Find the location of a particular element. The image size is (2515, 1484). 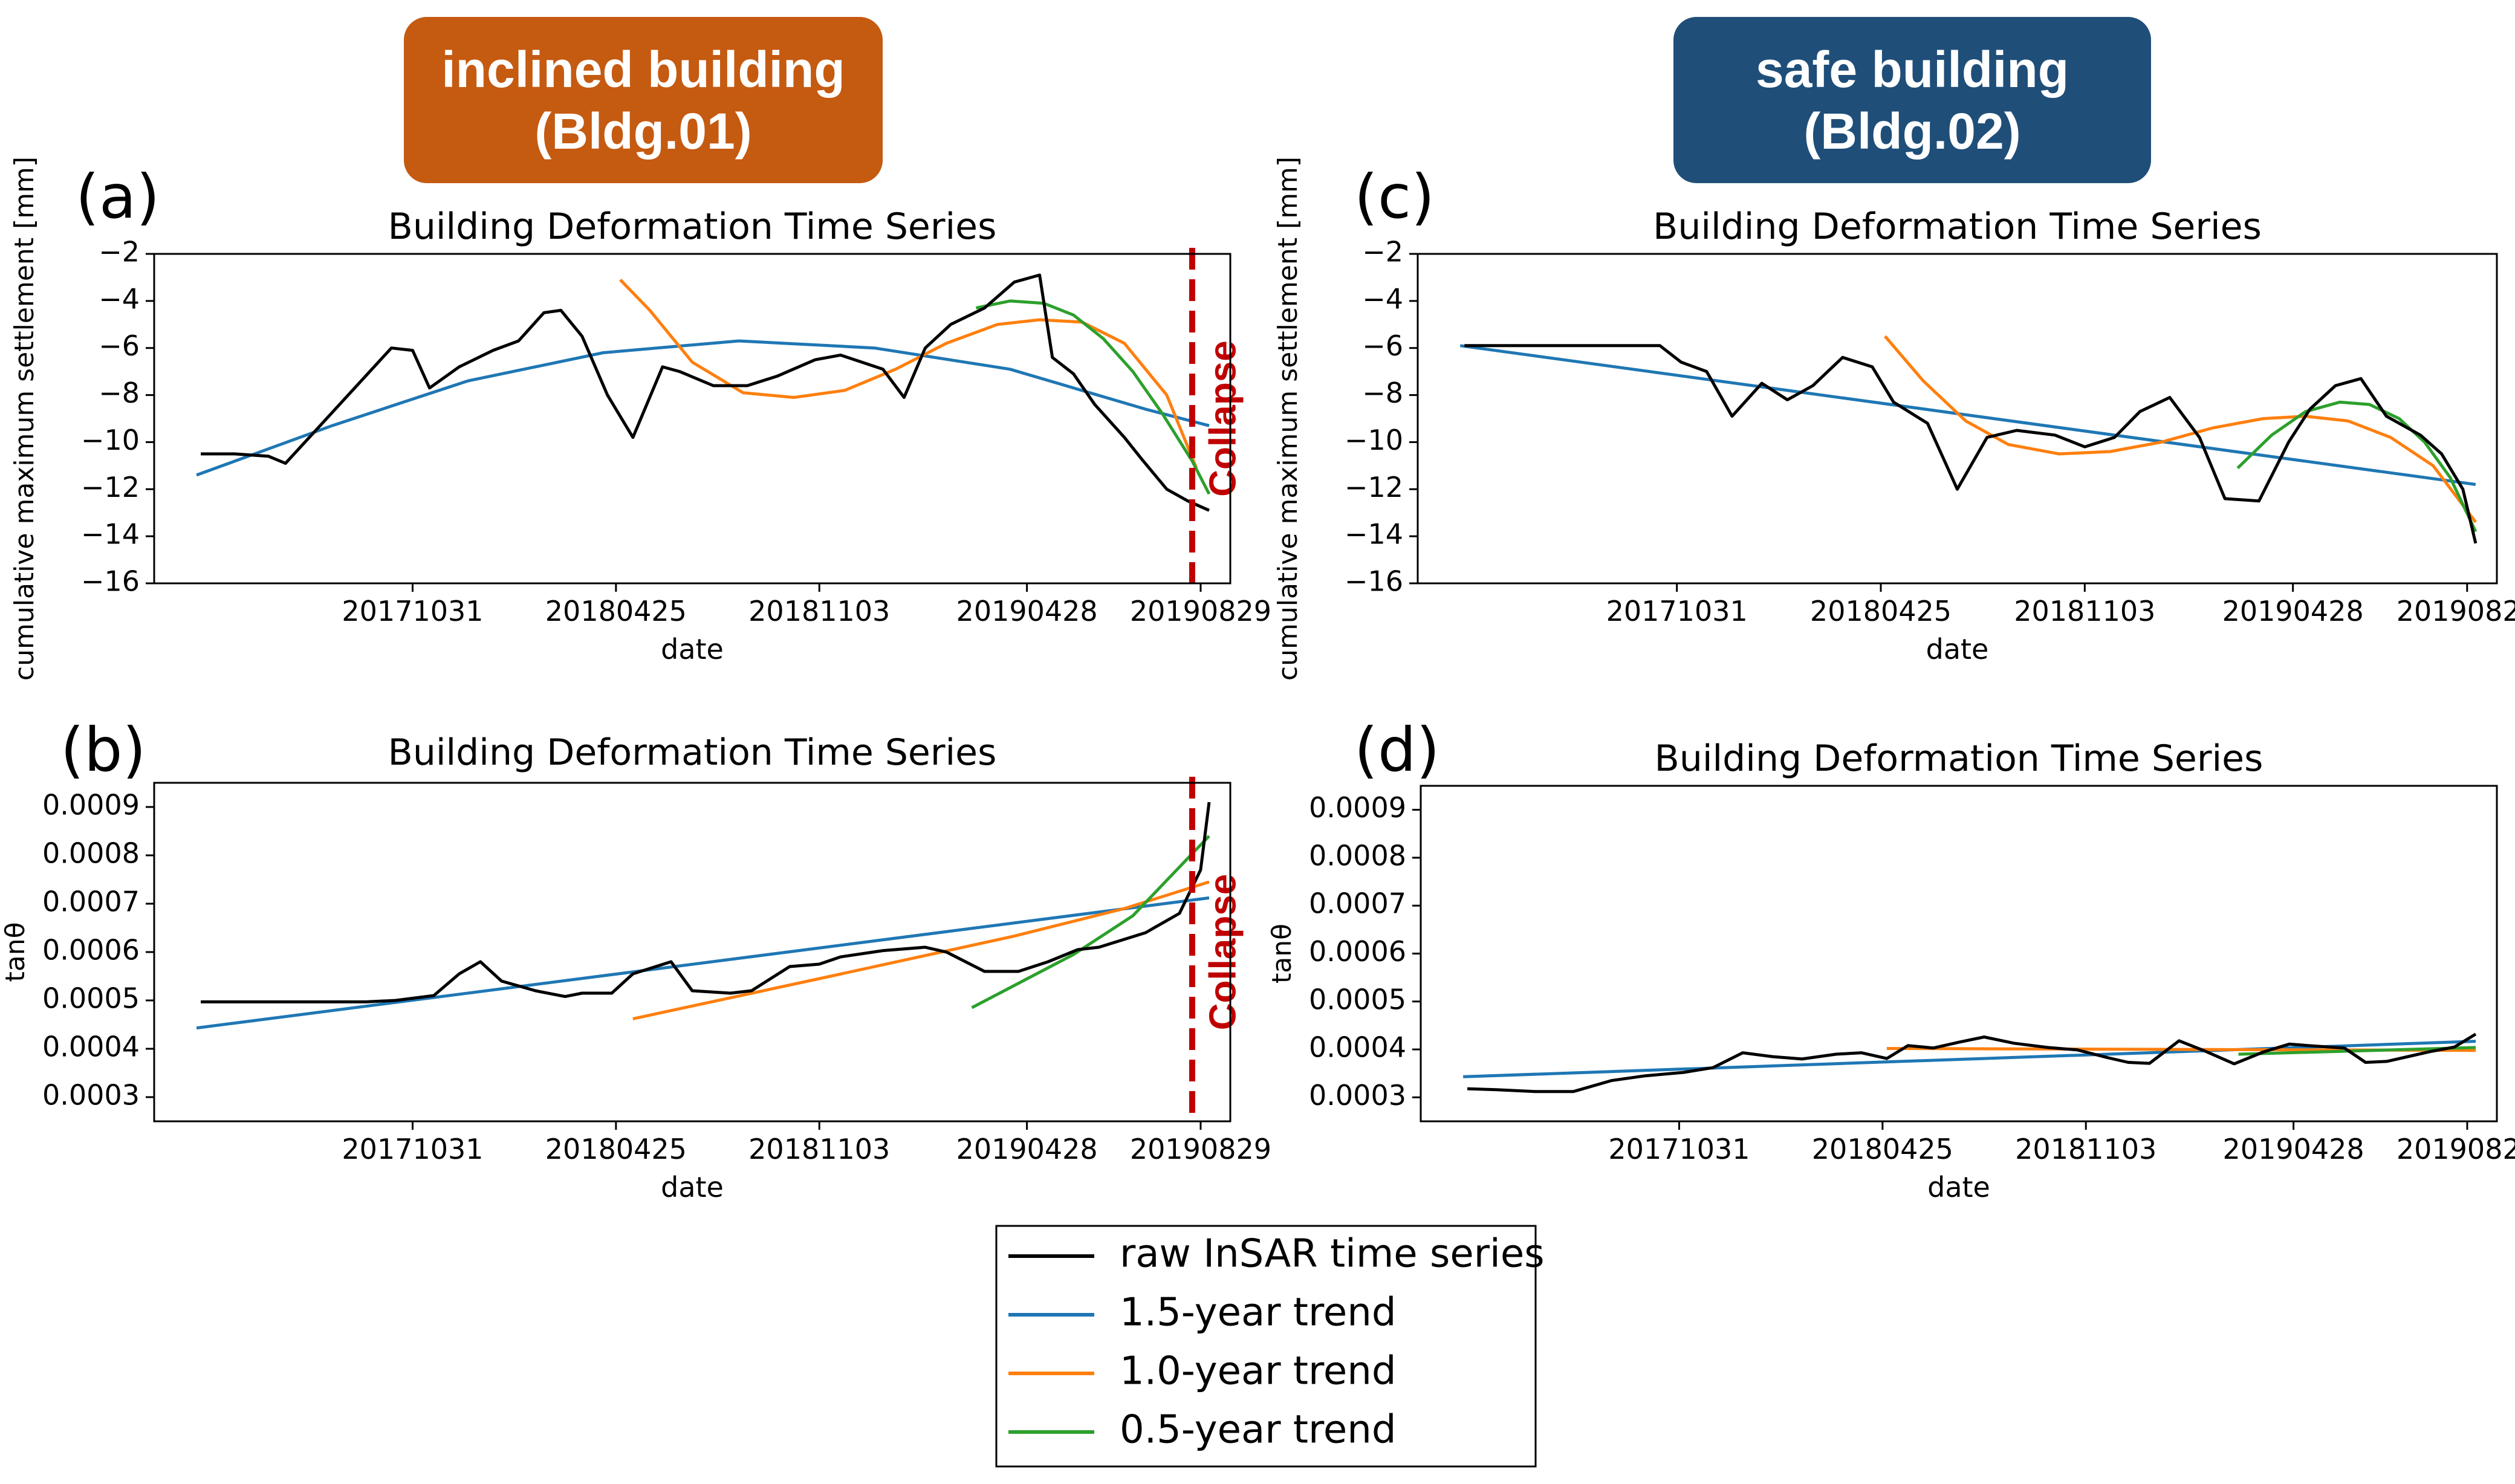

badge-inclined-building: inclined building (Bldg.01) is located at coordinates (643, 100).